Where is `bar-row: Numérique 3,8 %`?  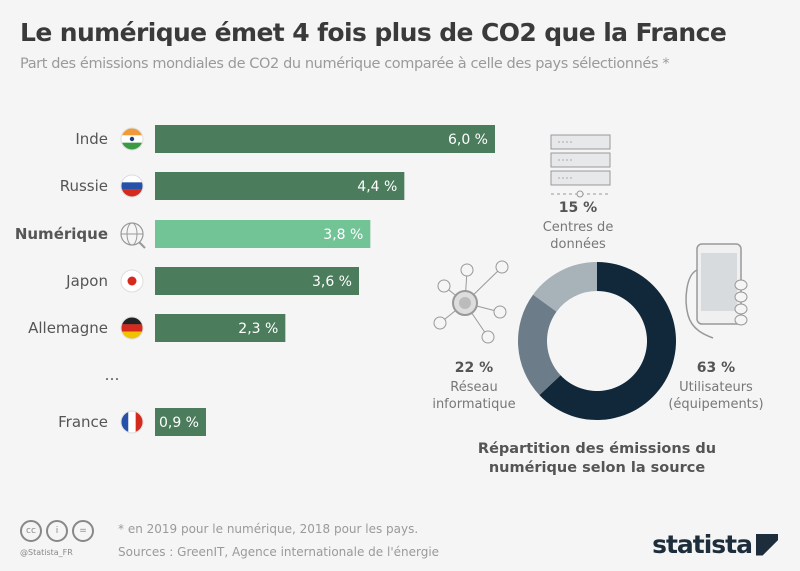
bar-row: Numérique 3,8 % is located at coordinates (193, 234).